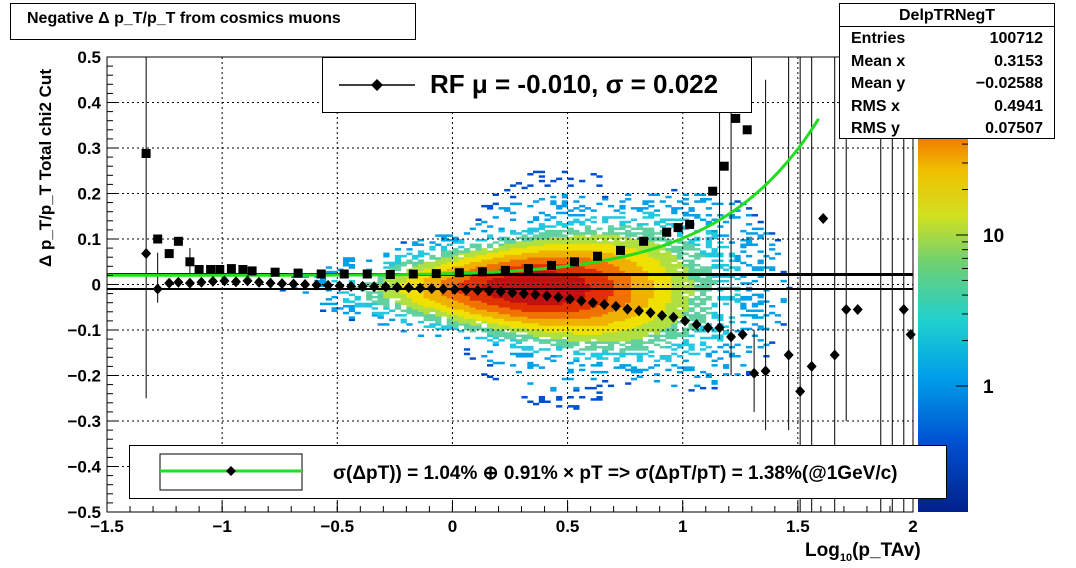  What do you see at coordinates (84, 376) in the screenshot?
I see `y-tick-label: −0.2` at bounding box center [84, 376].